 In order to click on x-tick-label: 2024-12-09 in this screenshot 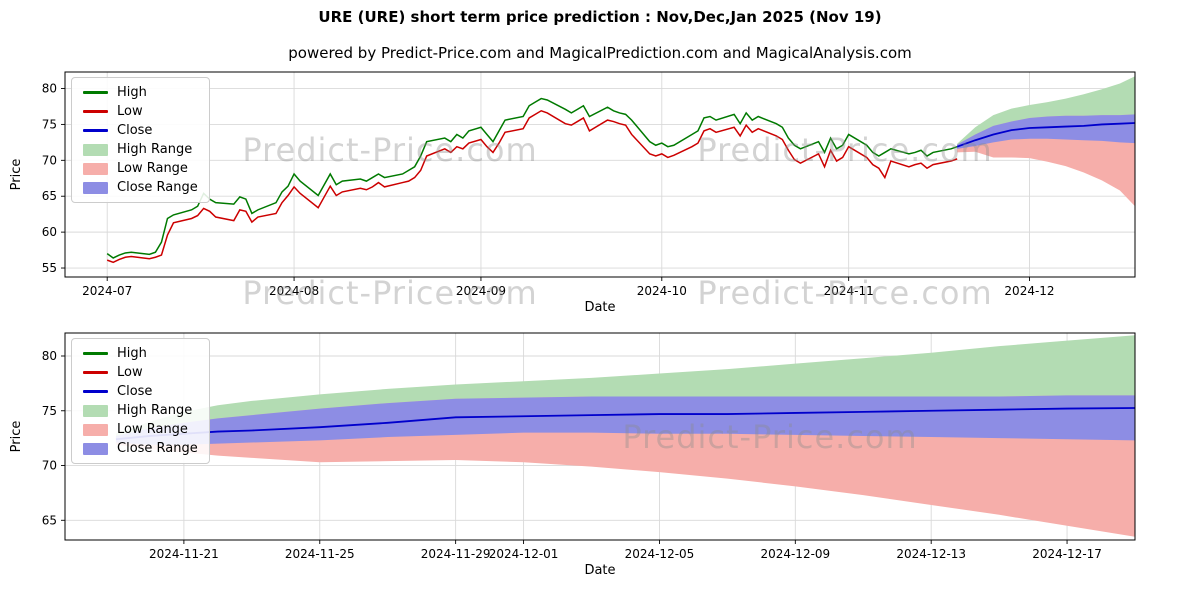, I will do `click(795, 554)`.